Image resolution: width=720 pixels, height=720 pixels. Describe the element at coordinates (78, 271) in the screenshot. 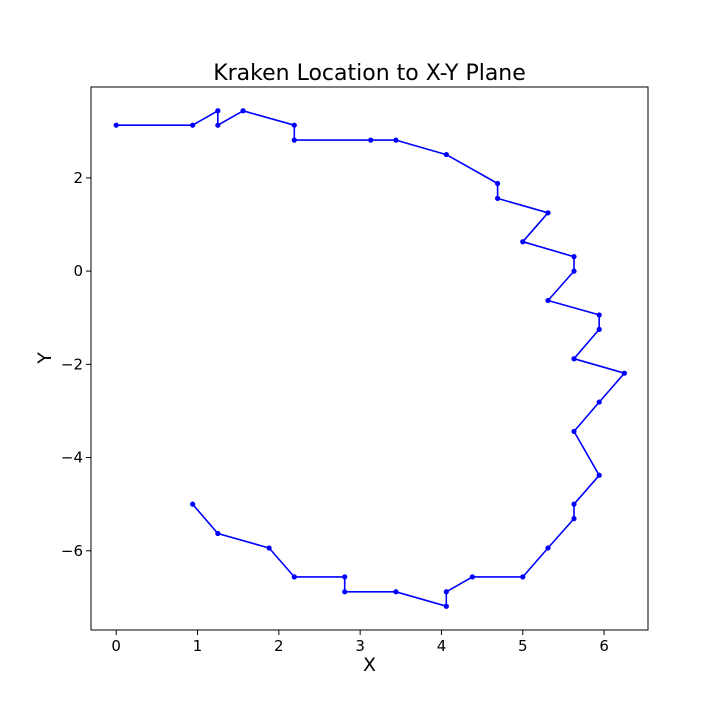

I see `y-tick-label: 0` at that location.